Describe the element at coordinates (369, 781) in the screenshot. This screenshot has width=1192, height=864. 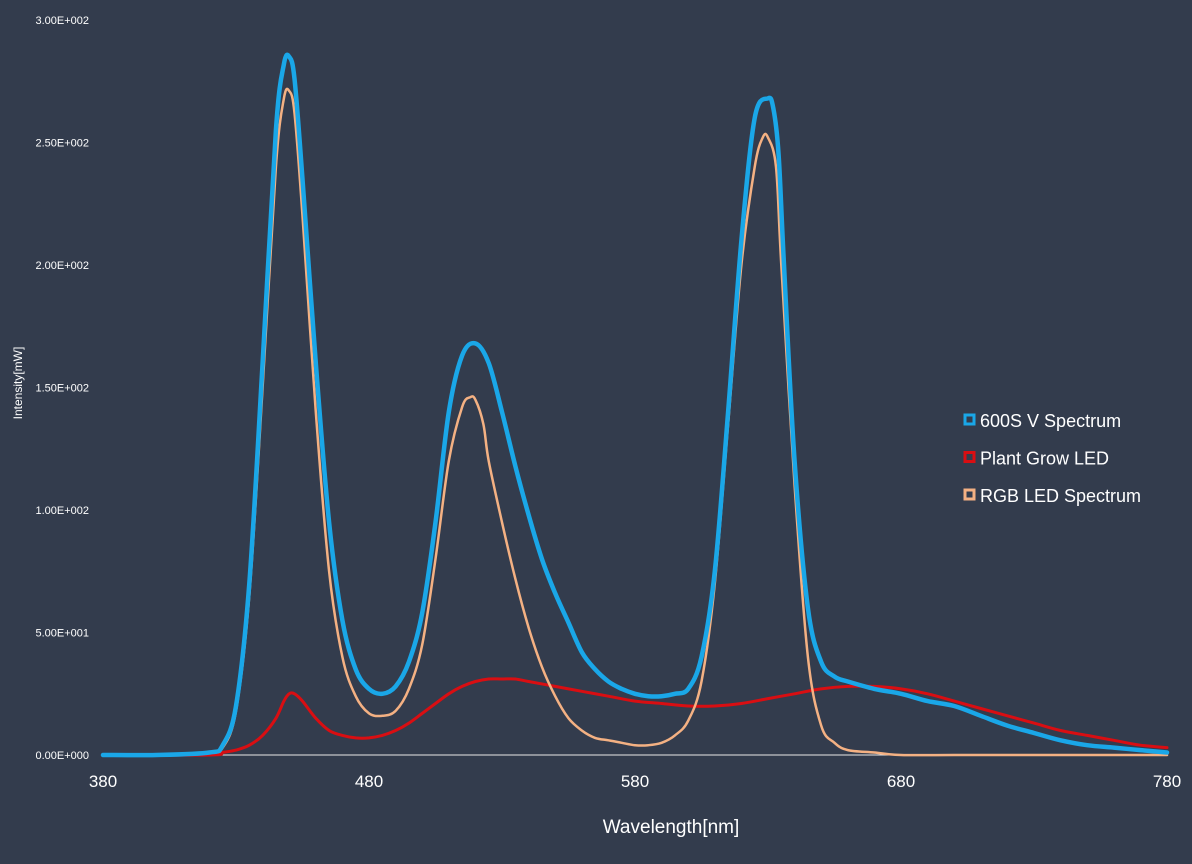
I see `x-tick-label: 480` at that location.